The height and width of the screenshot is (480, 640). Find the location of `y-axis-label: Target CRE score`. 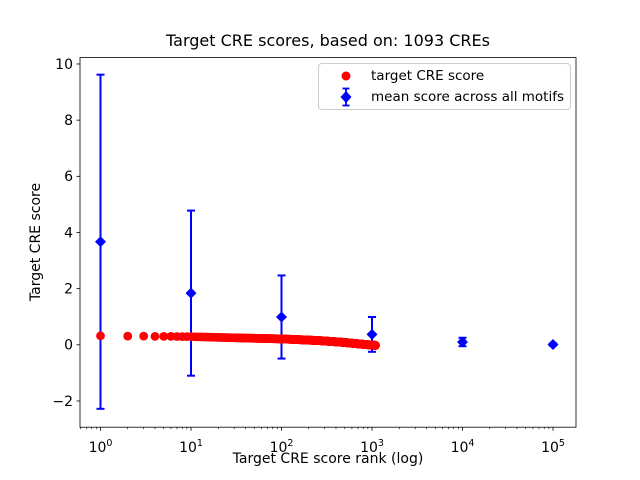

y-axis-label: Target CRE score is located at coordinates (36, 242).